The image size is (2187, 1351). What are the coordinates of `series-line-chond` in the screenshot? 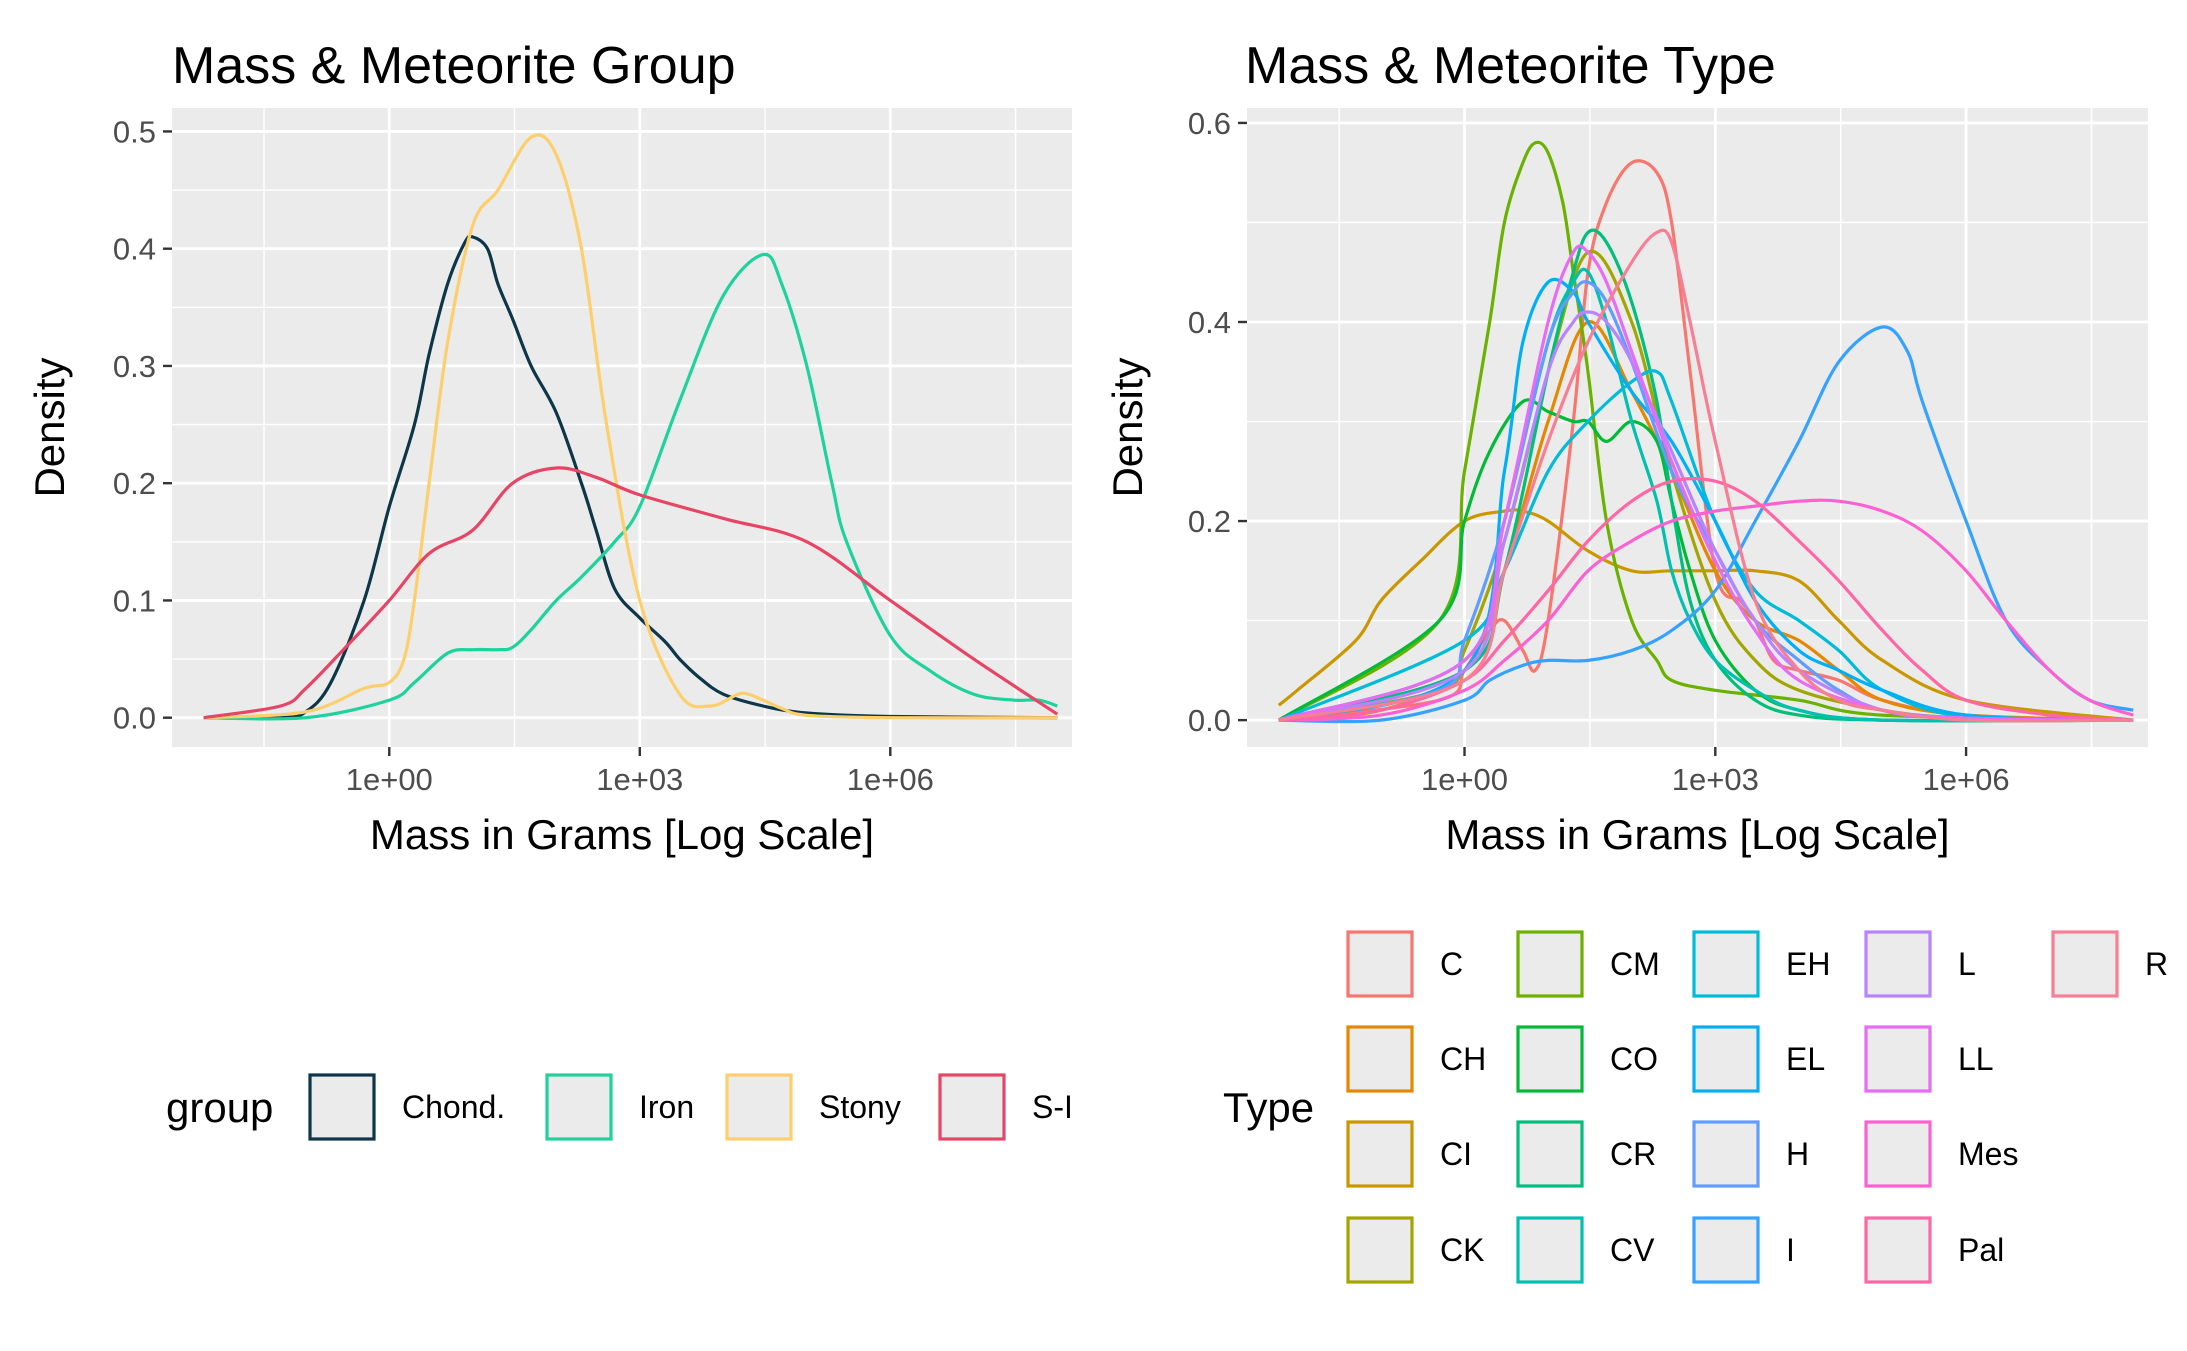 It's located at (630, 477).